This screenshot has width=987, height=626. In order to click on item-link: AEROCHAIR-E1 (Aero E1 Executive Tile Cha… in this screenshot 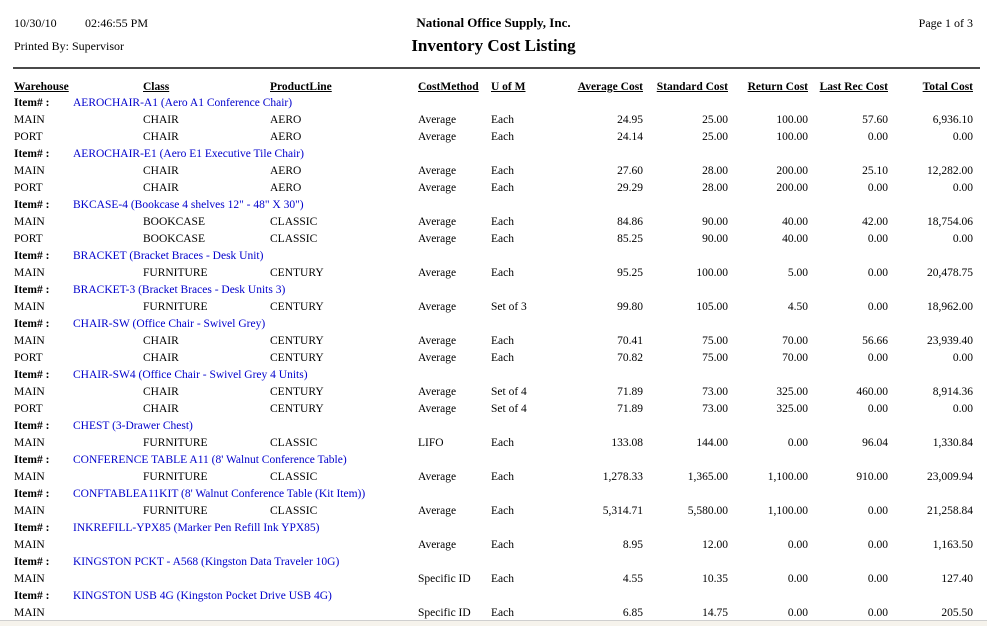, I will do `click(188, 154)`.